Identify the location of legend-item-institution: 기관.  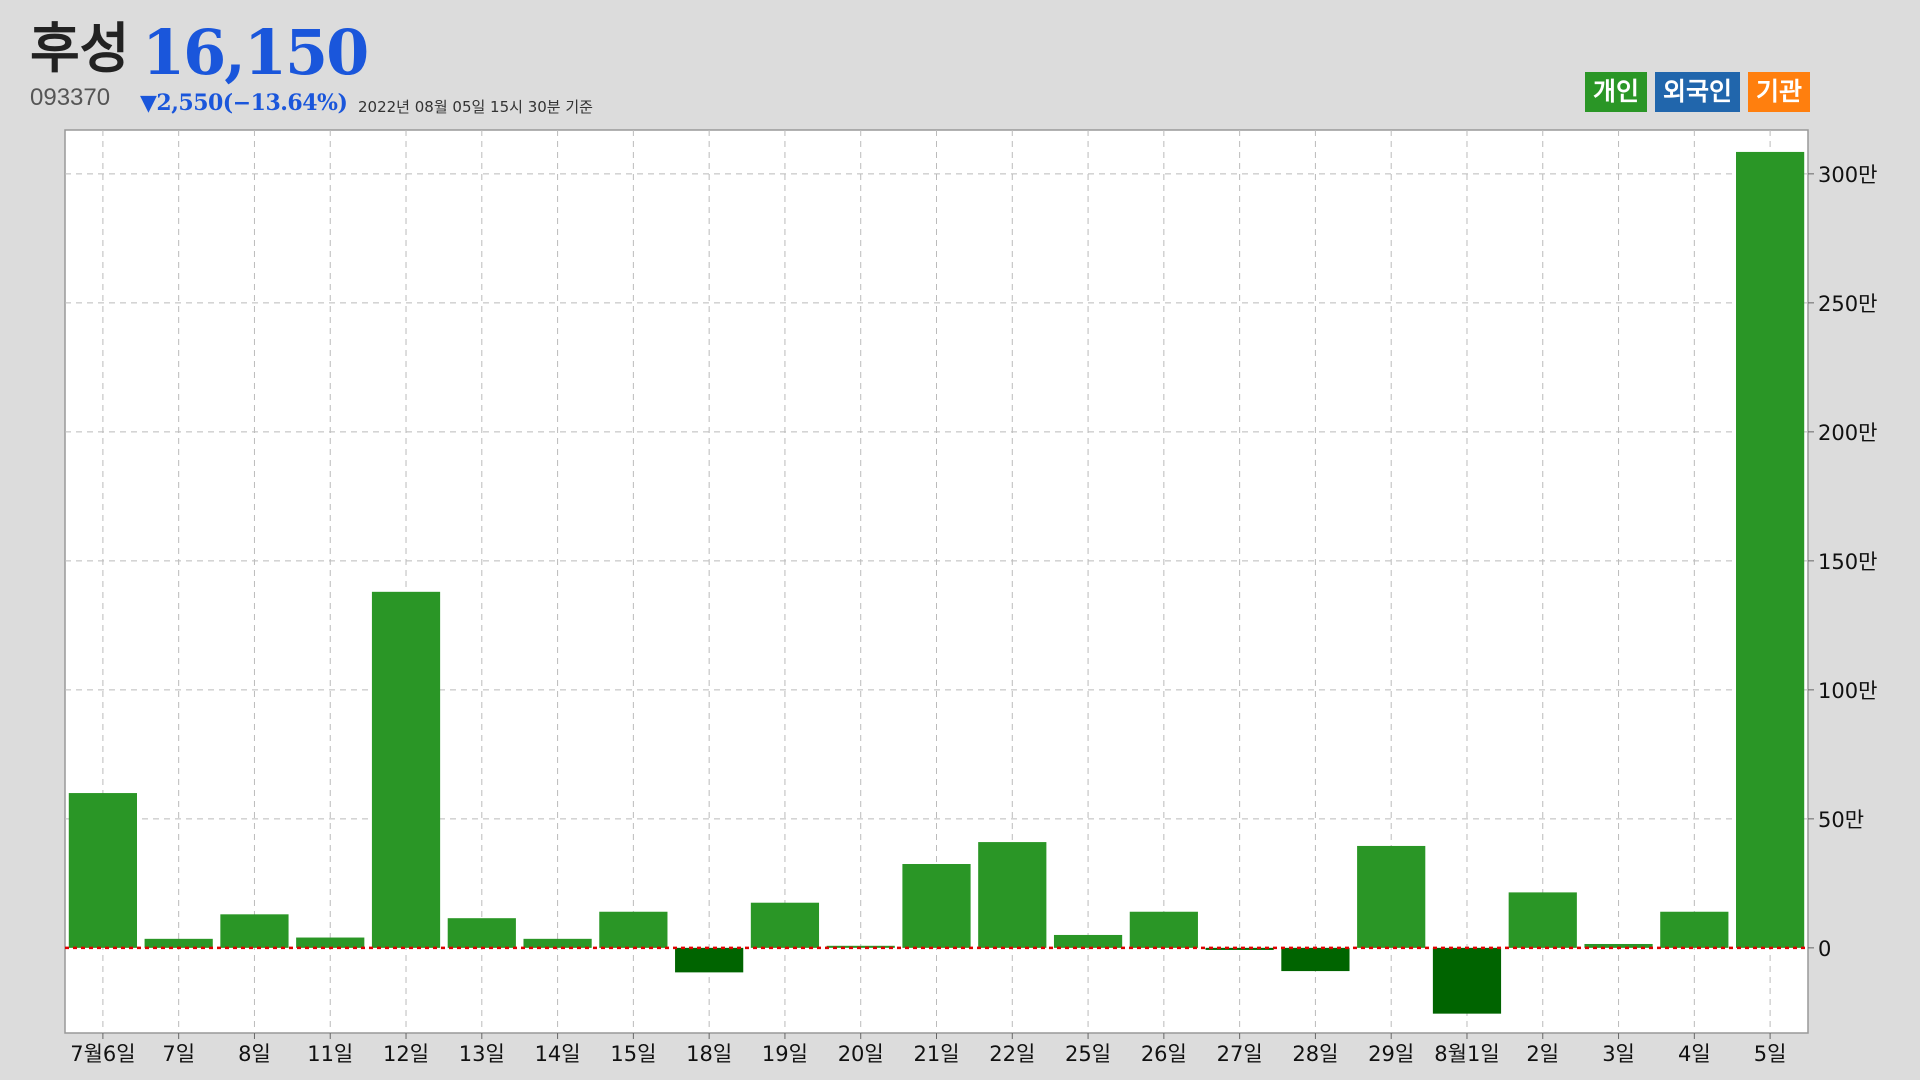
(1778, 92).